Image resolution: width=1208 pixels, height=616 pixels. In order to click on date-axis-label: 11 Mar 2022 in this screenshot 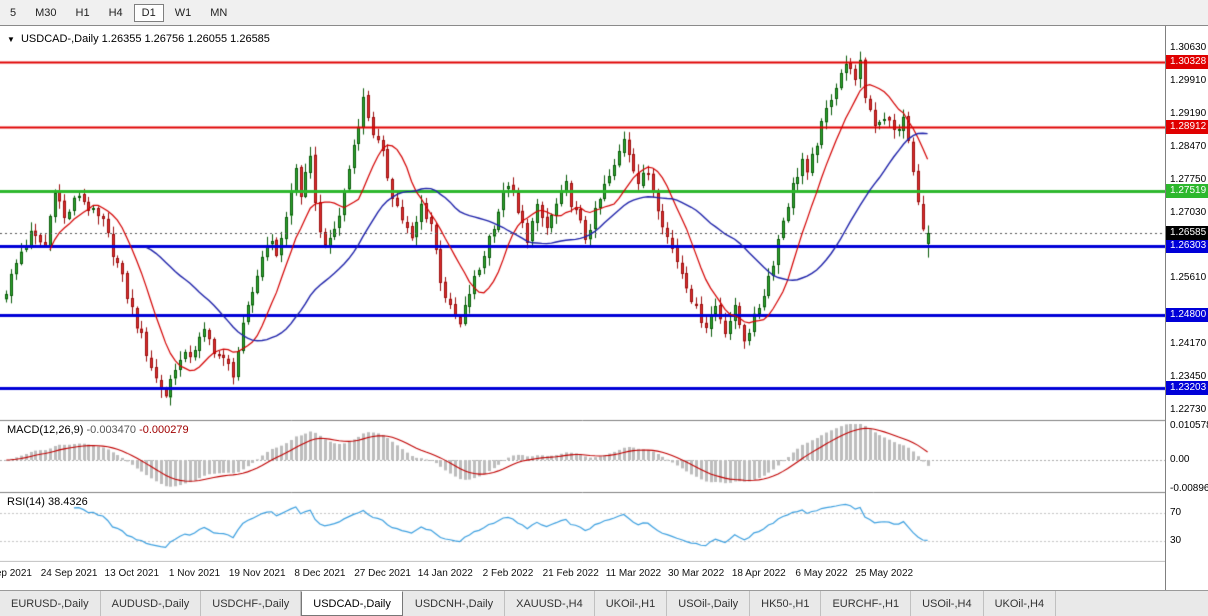, I will do `click(633, 573)`.